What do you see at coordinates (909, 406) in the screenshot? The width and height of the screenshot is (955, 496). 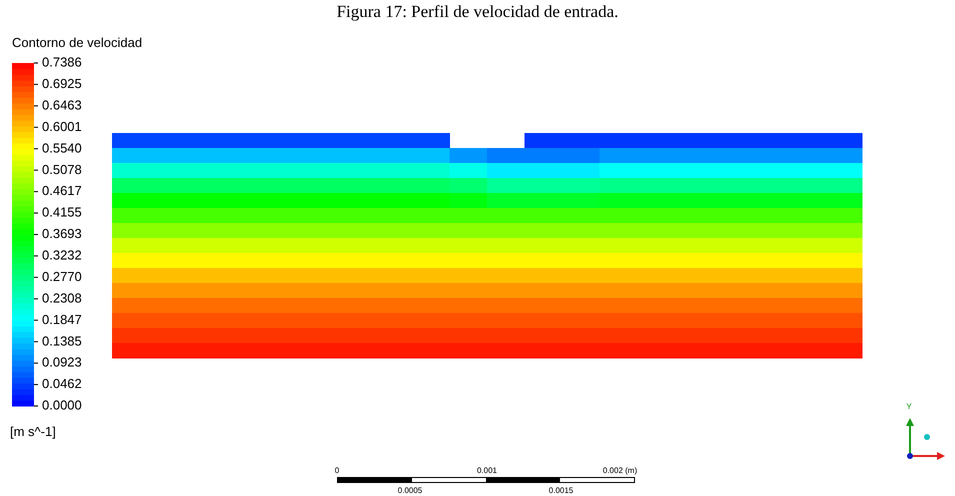 I see `text: Y` at bounding box center [909, 406].